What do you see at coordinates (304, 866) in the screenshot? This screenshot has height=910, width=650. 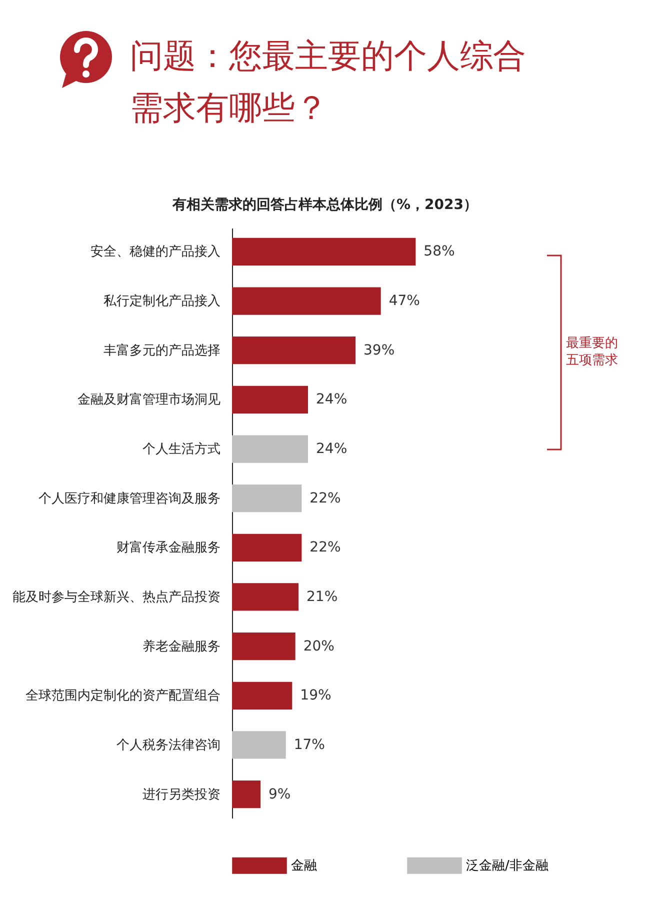 I see `legend-label: 金融` at bounding box center [304, 866].